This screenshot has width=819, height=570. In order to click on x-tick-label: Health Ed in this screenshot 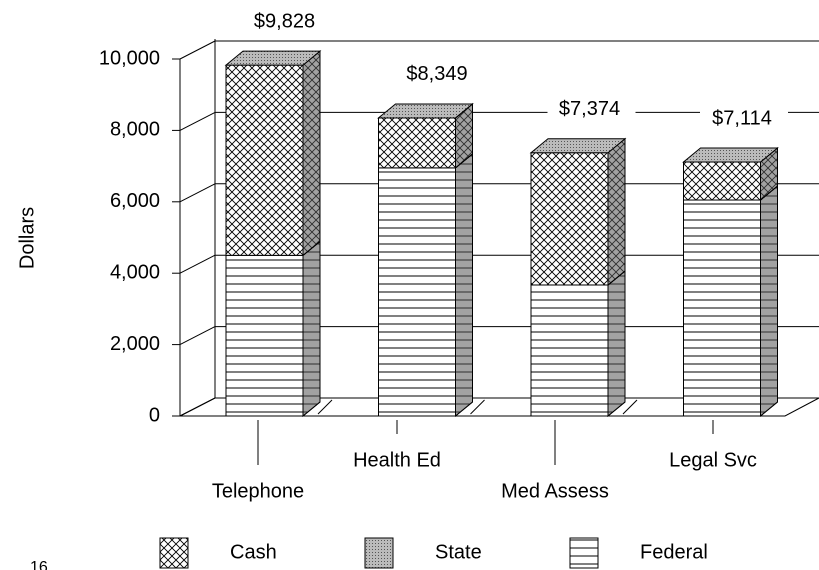, I will do `click(397, 460)`.